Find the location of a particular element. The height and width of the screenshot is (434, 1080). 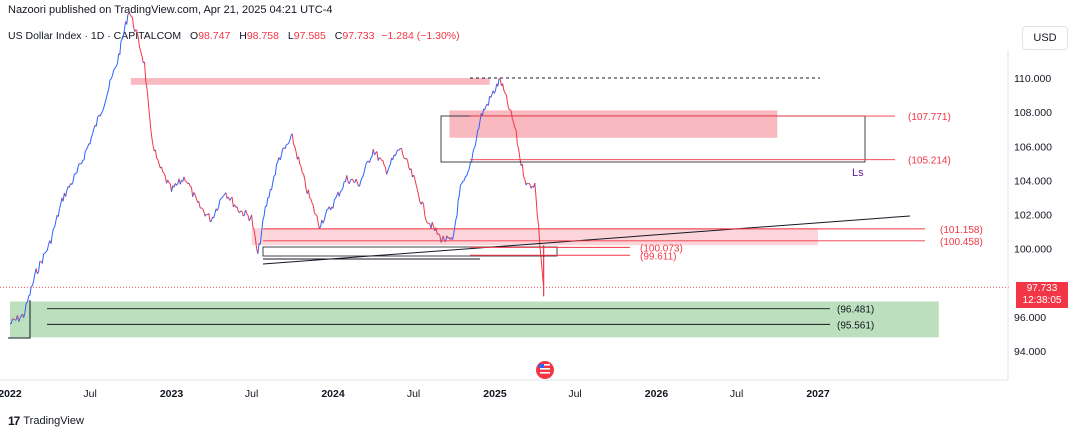

ls-annotation: Ls is located at coordinates (858, 173).